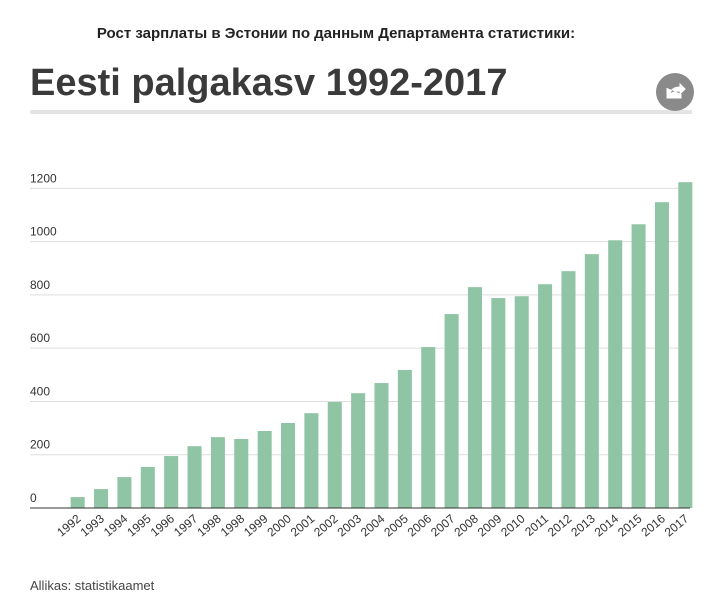 This screenshot has width=715, height=596. Describe the element at coordinates (607, 525) in the screenshot. I see `x-tick-label: 2014` at that location.